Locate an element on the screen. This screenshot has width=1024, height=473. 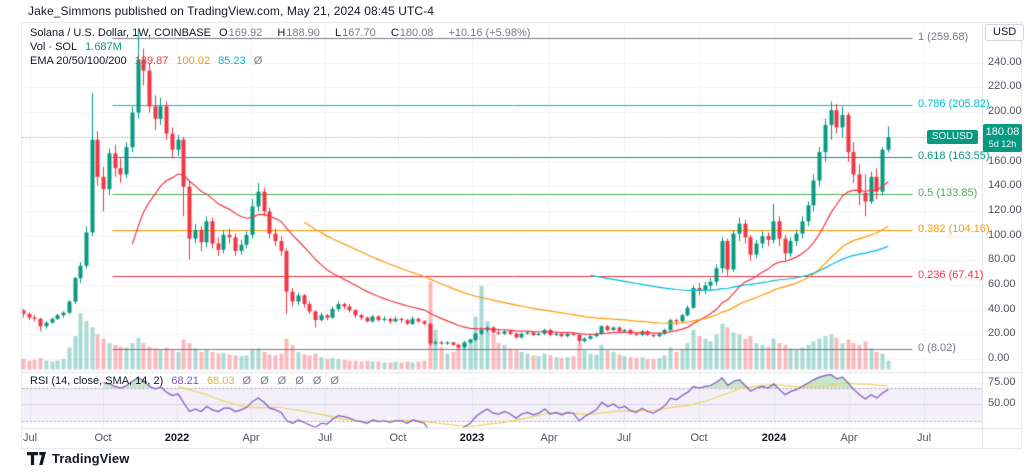
ohlc-close: C180.08 is located at coordinates (412, 33).